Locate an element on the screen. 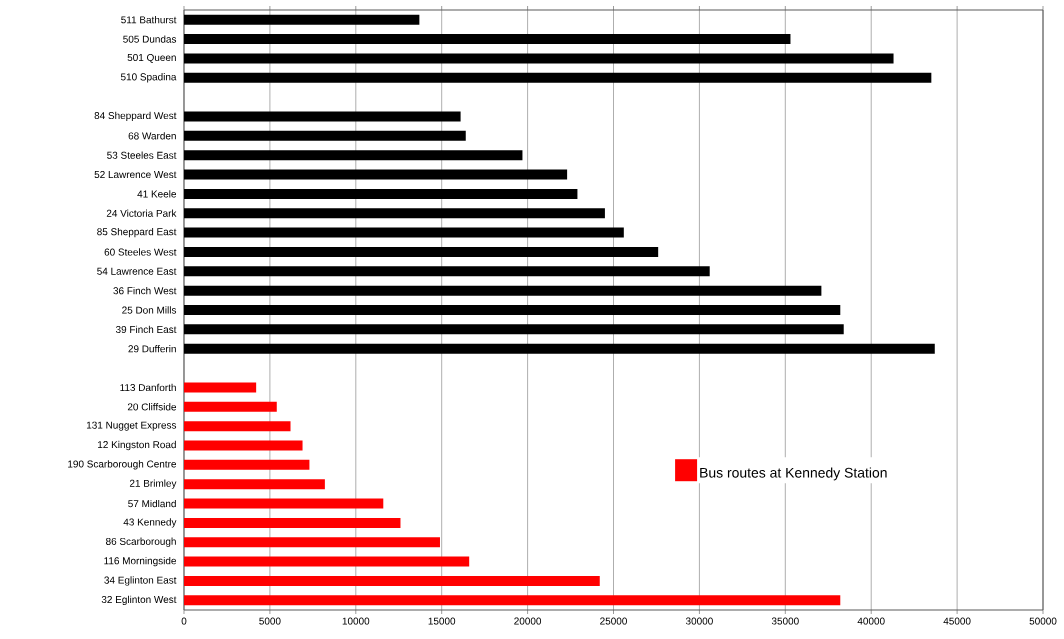  y-tick-label: 60 Steeles West is located at coordinates (140, 252).